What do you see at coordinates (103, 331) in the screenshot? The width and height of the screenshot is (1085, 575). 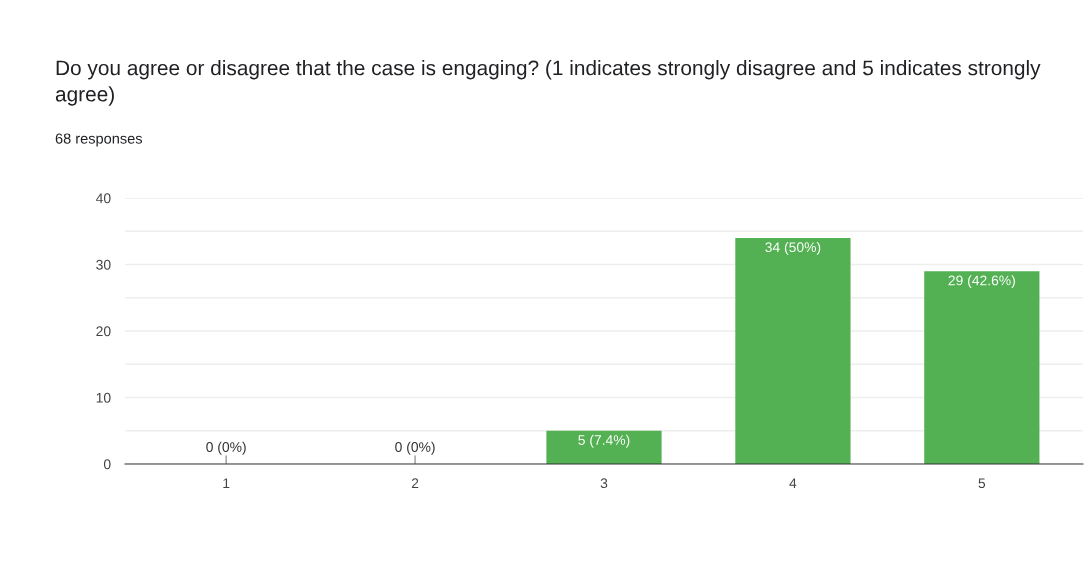 I see `y-tick-label: 20` at bounding box center [103, 331].